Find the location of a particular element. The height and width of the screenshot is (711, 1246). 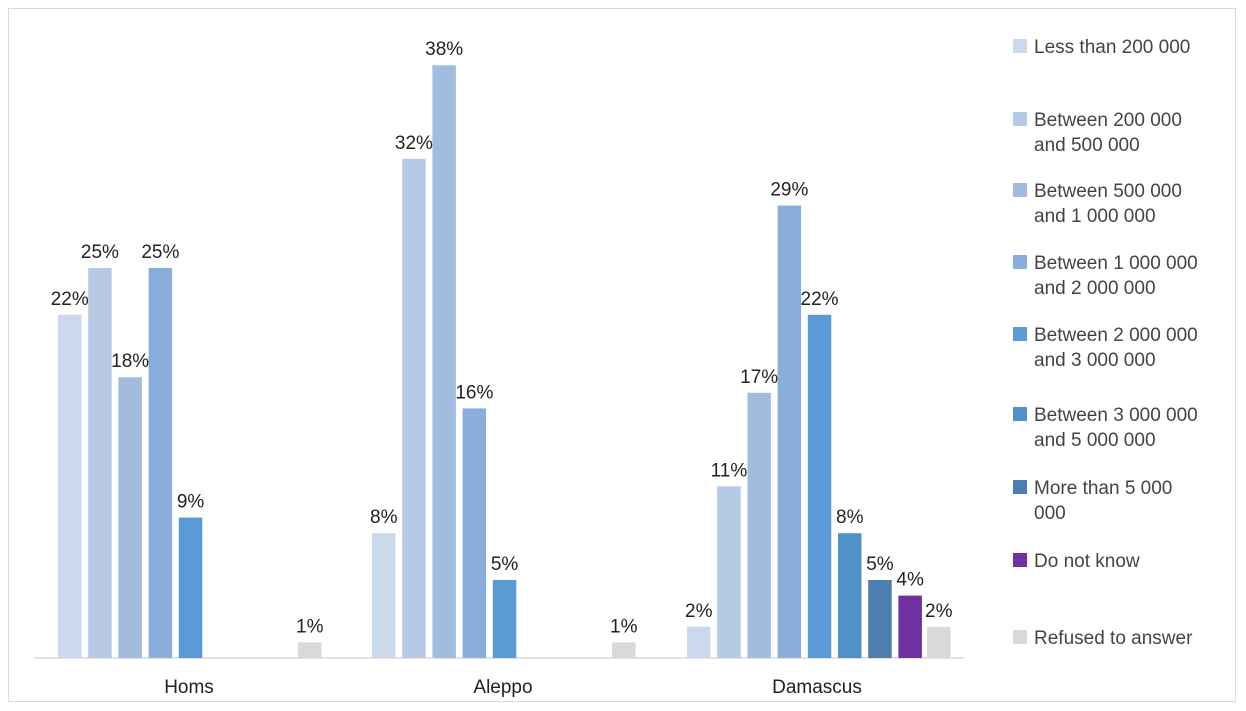

data-label-damascus-series-7: 5% is located at coordinates (880, 564).